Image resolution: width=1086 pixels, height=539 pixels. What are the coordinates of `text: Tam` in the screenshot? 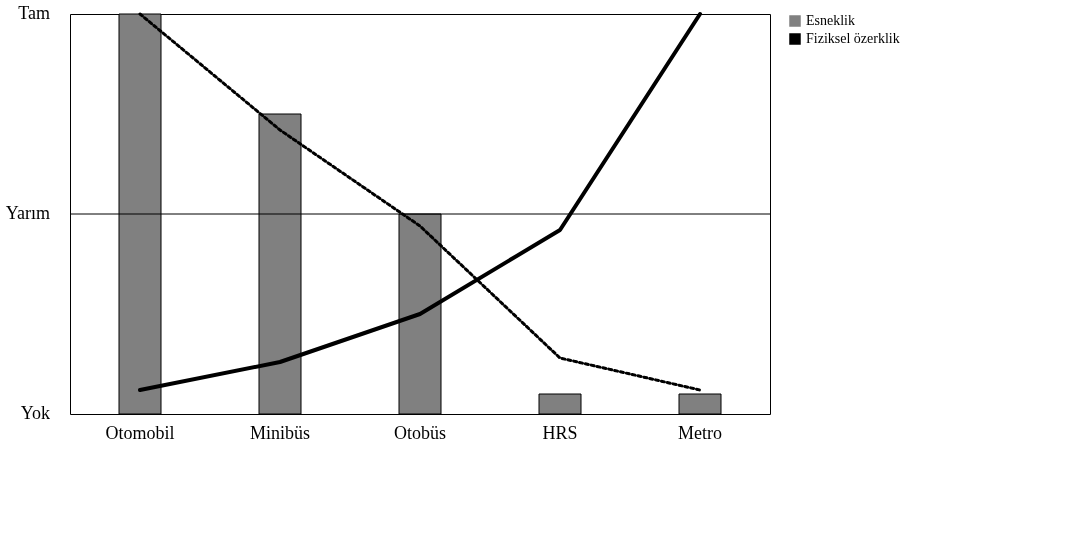 It's located at (34, 13).